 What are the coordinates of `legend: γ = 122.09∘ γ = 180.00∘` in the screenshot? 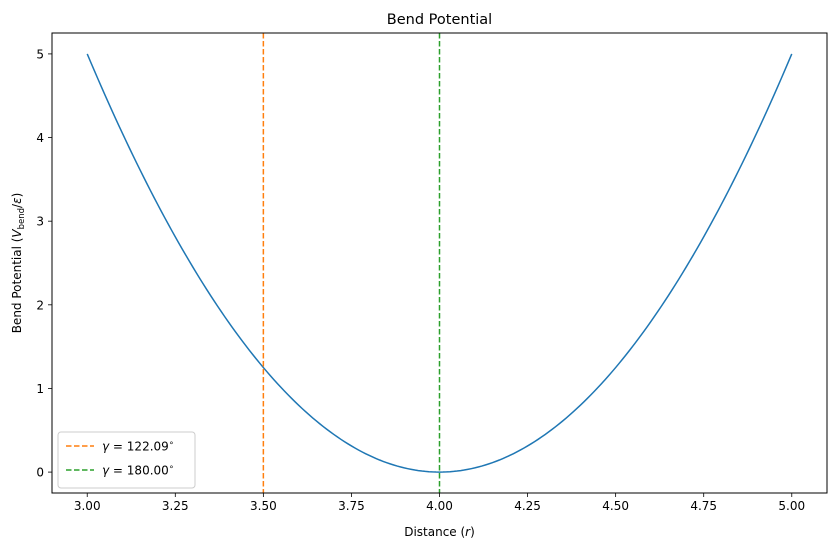 It's located at (126, 460).